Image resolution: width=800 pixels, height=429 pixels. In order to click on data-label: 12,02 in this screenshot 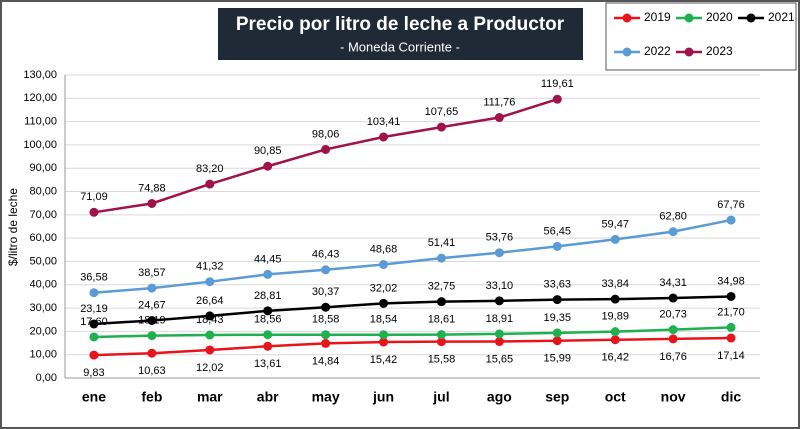, I will do `click(210, 368)`.